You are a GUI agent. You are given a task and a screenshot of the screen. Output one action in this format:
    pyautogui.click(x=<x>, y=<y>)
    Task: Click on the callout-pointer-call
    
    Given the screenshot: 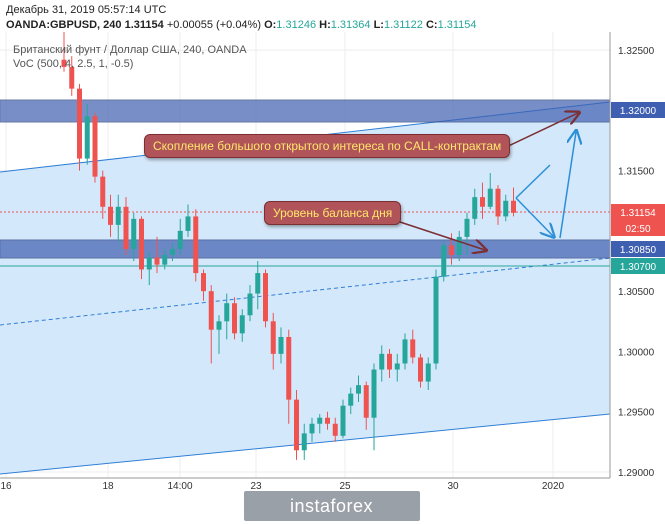 What is the action you would take?
    pyautogui.click(x=538, y=132)
    